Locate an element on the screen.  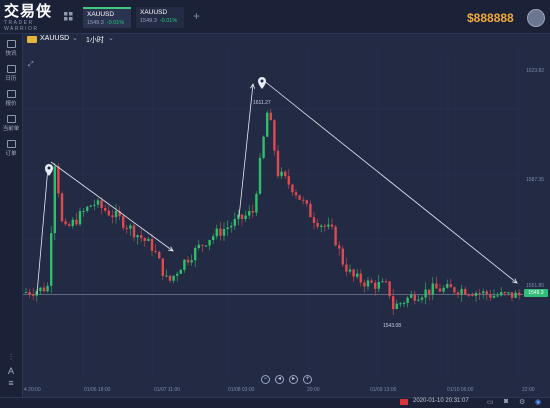
timeframe-selector: 1小时 is located at coordinates (95, 40).